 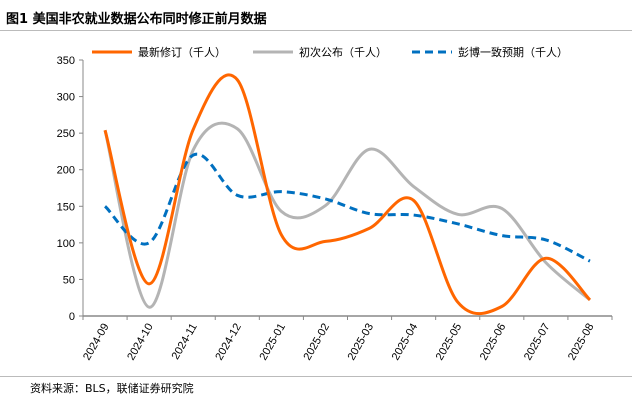 What do you see at coordinates (66, 134) in the screenshot?
I see `y-tick-label: 250` at bounding box center [66, 134].